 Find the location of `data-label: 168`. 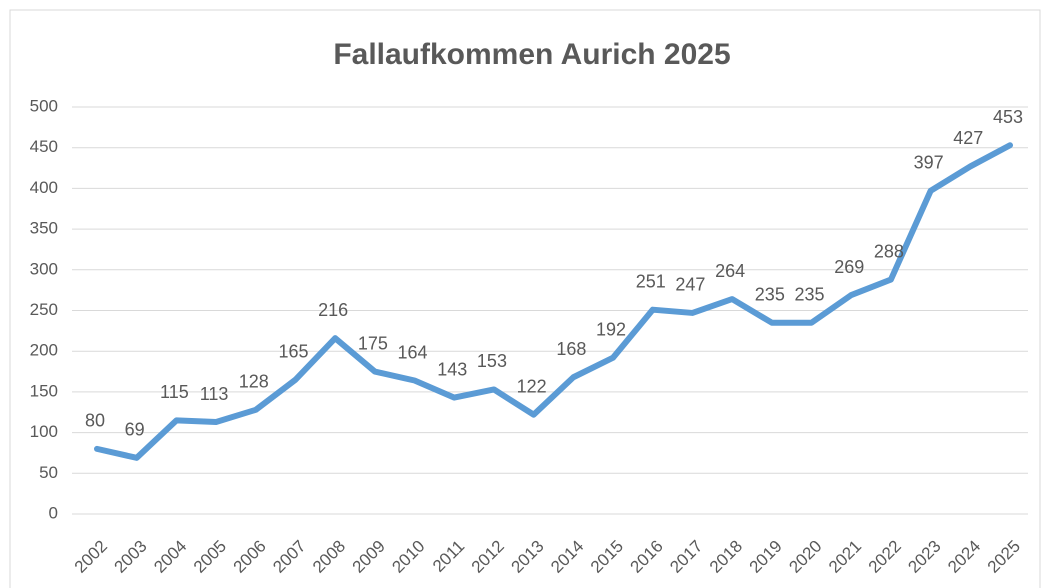

data-label: 168 is located at coordinates (571, 349).